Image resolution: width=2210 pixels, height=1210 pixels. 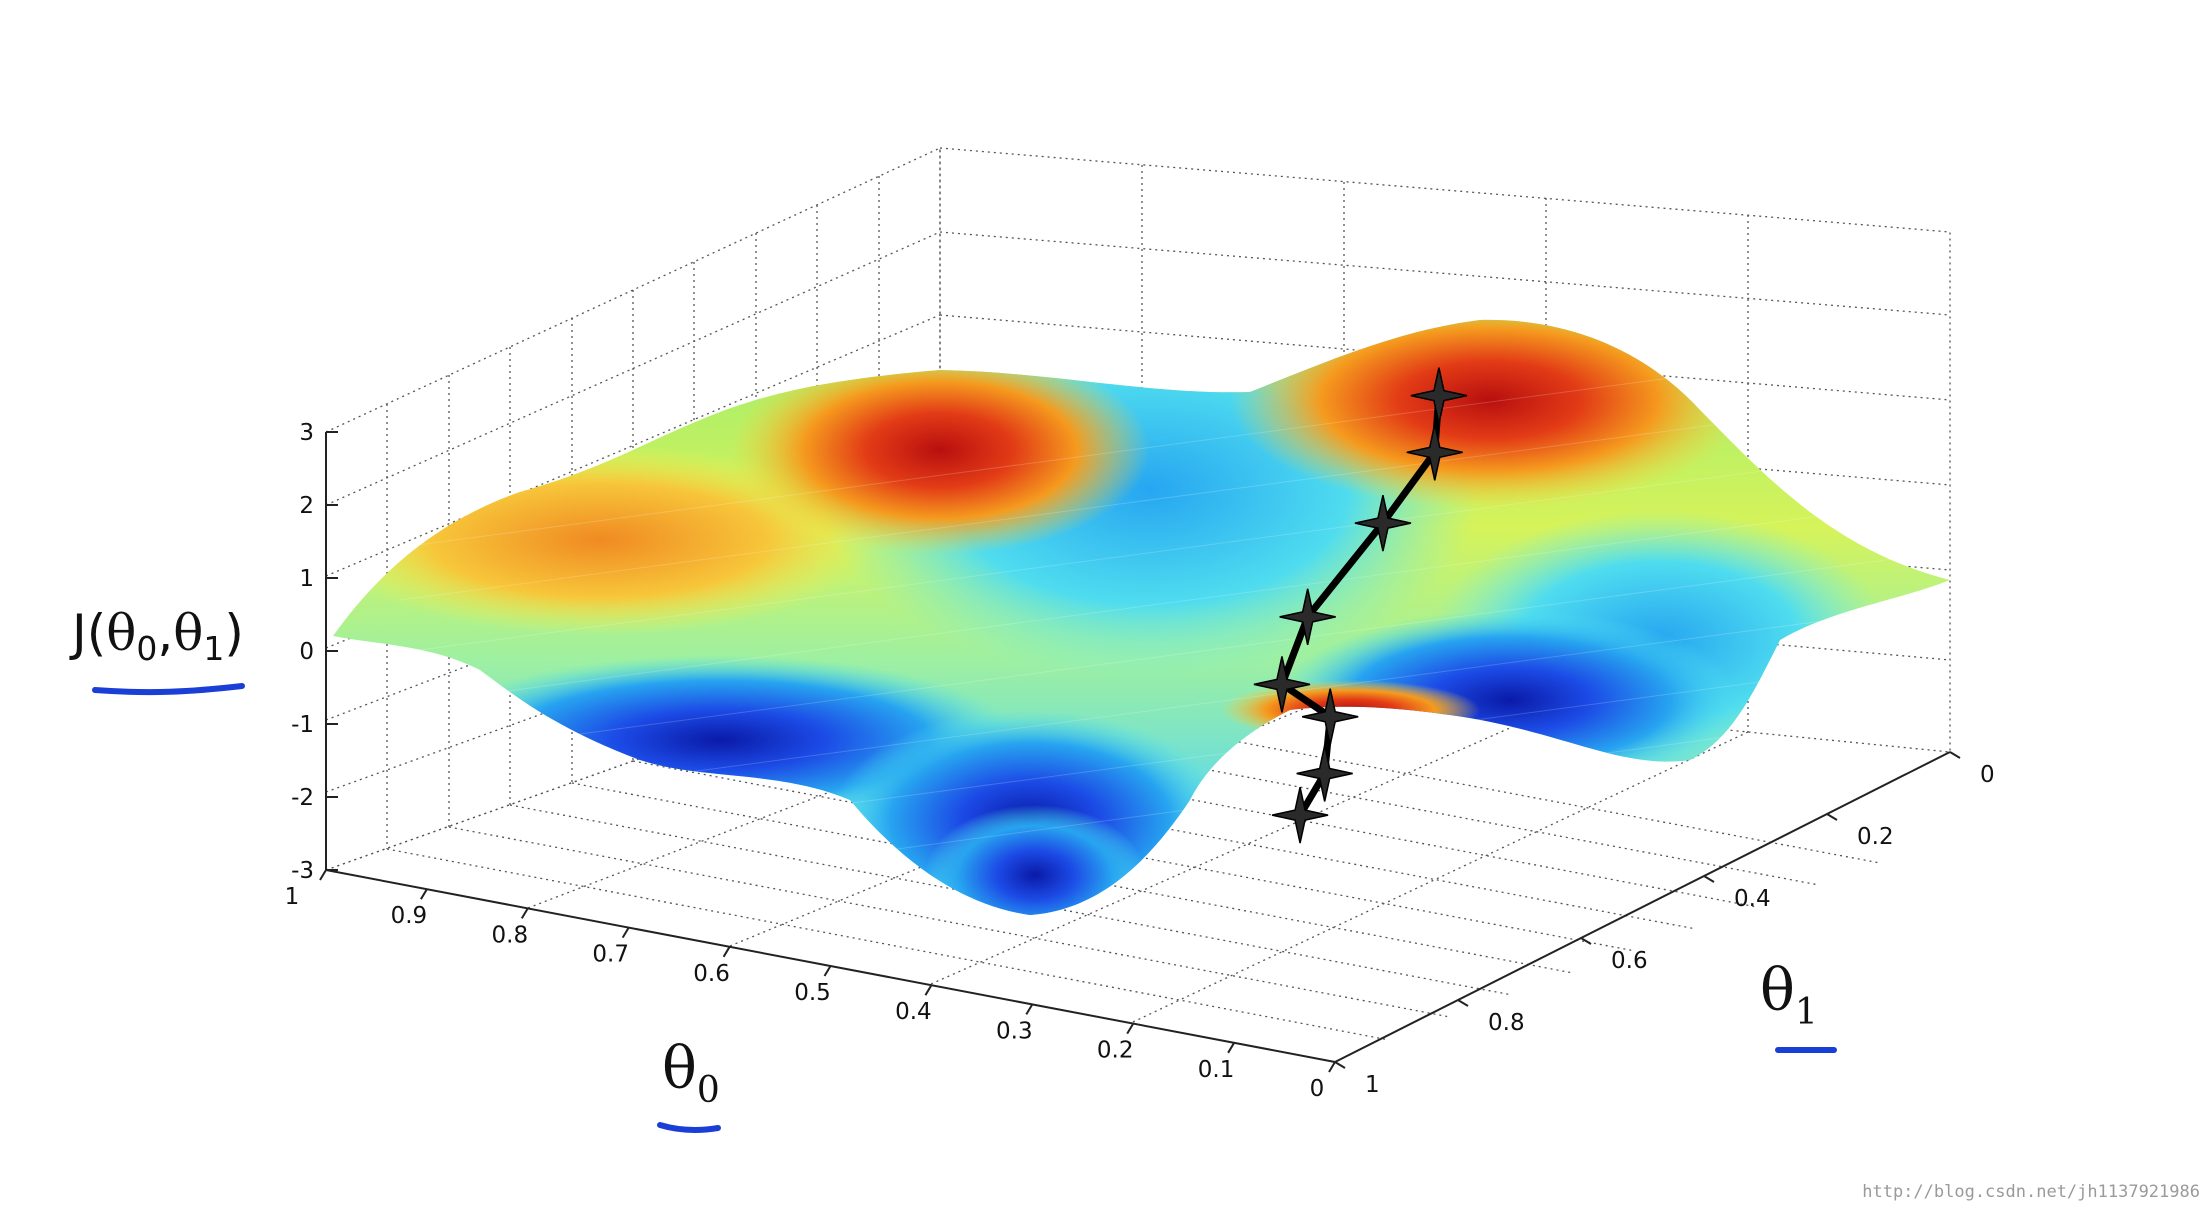 What do you see at coordinates (1014, 1031) in the screenshot?
I see `theta0-tick-label: 0.3` at bounding box center [1014, 1031].